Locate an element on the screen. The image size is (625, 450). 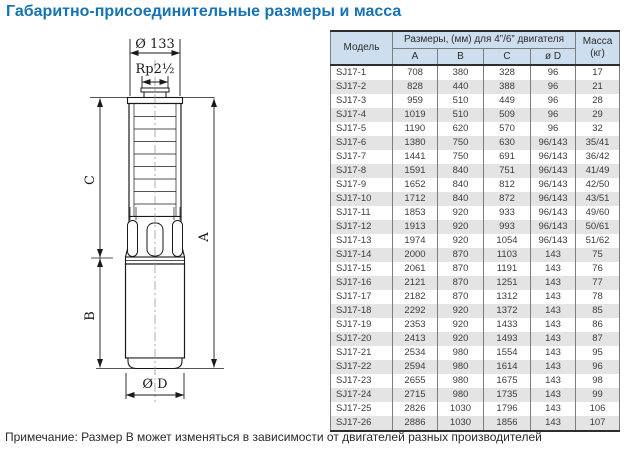
table-row: SJ17-25 2826 1030 1796 143 106 is located at coordinates (475, 409).